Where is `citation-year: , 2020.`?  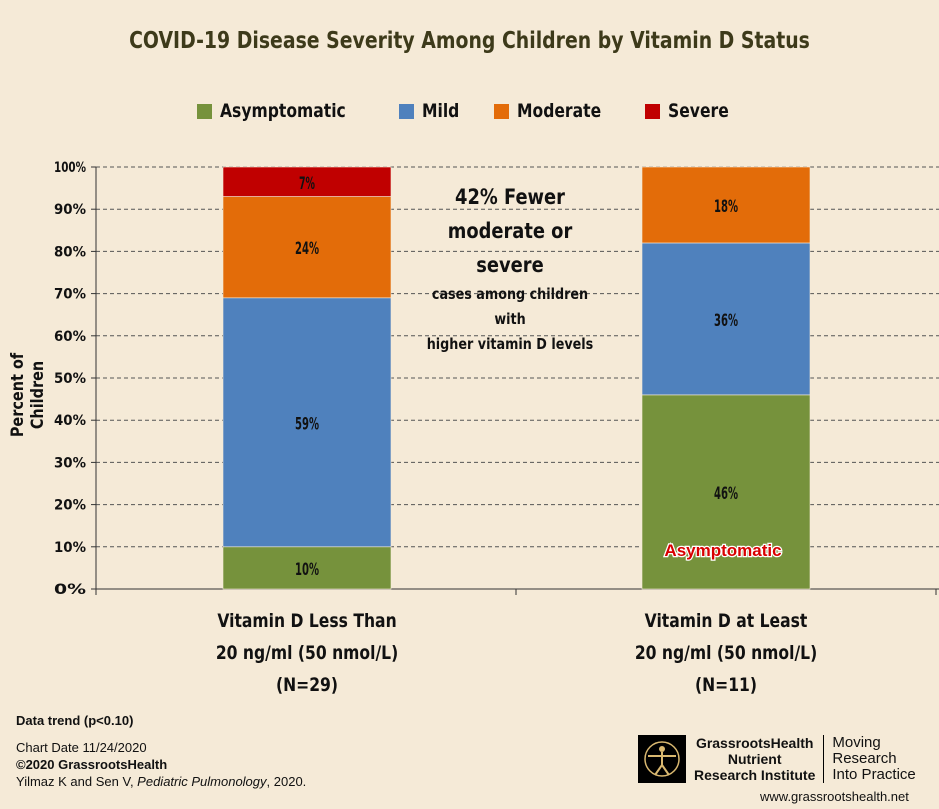
citation-year: , 2020. is located at coordinates (286, 781).